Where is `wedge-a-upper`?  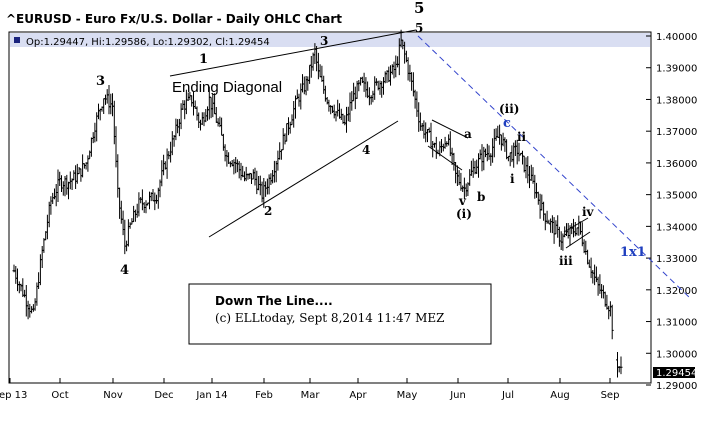 wedge-a-upper is located at coordinates (450, 129).